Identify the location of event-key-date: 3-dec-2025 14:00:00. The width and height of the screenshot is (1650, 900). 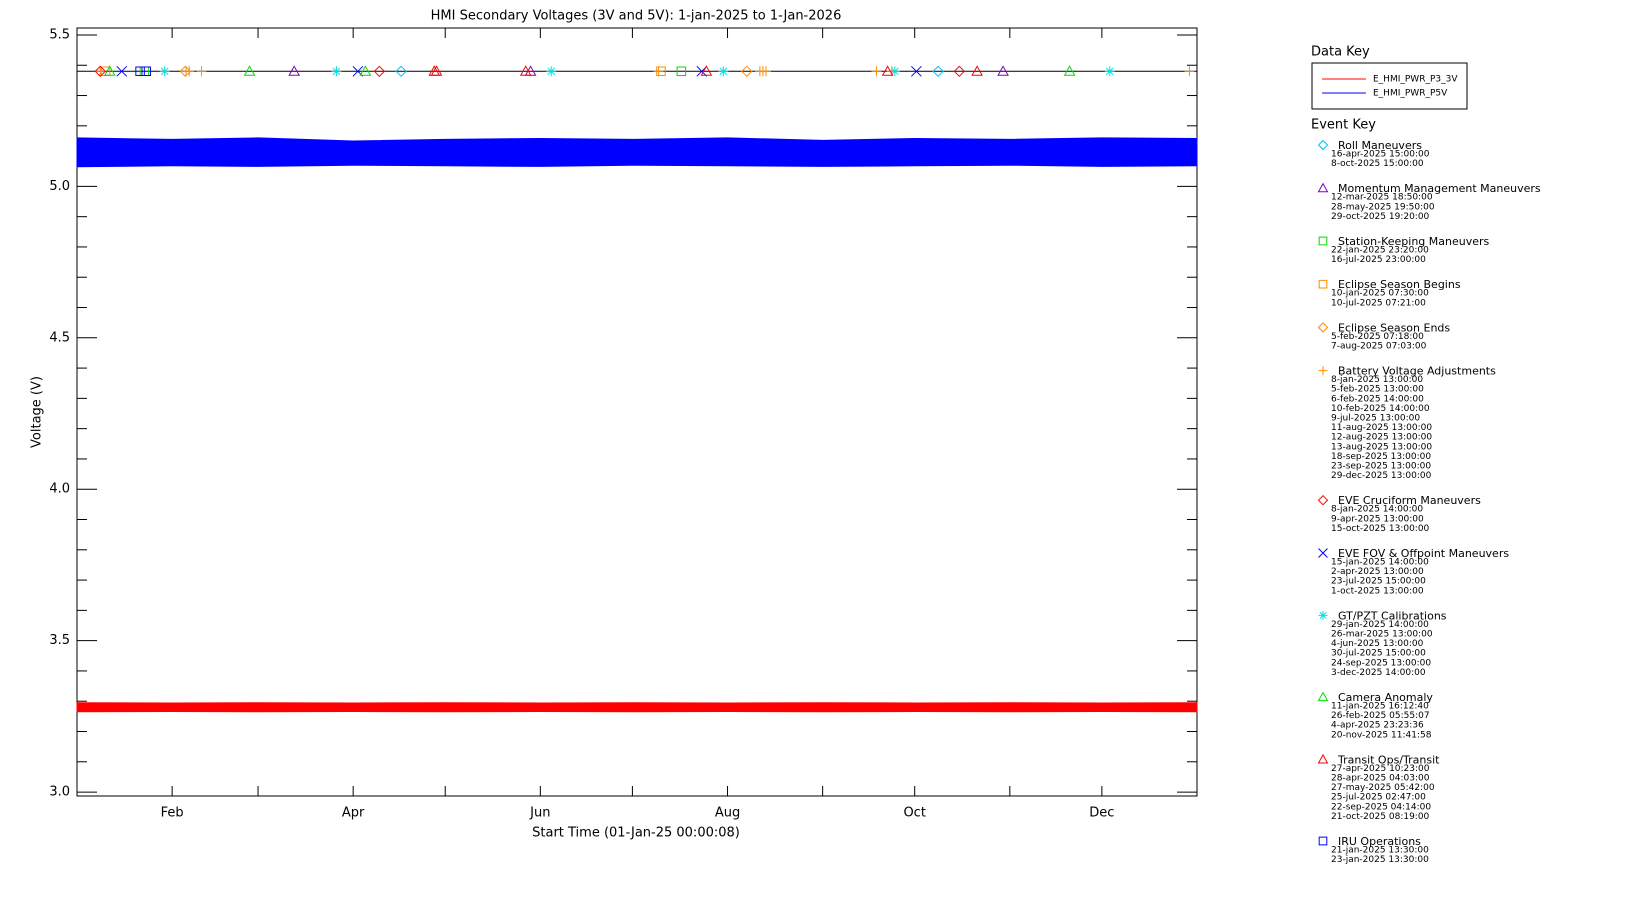
(1378, 673).